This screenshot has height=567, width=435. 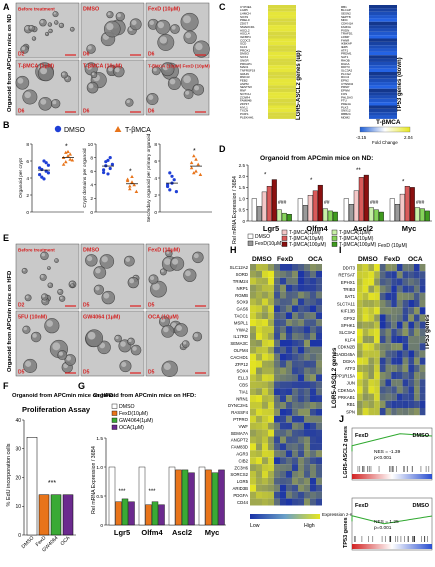 What do you see at coordinates (91, 172) in the screenshot?
I see `panel-b-tick-label: 6` at bounding box center [91, 172].